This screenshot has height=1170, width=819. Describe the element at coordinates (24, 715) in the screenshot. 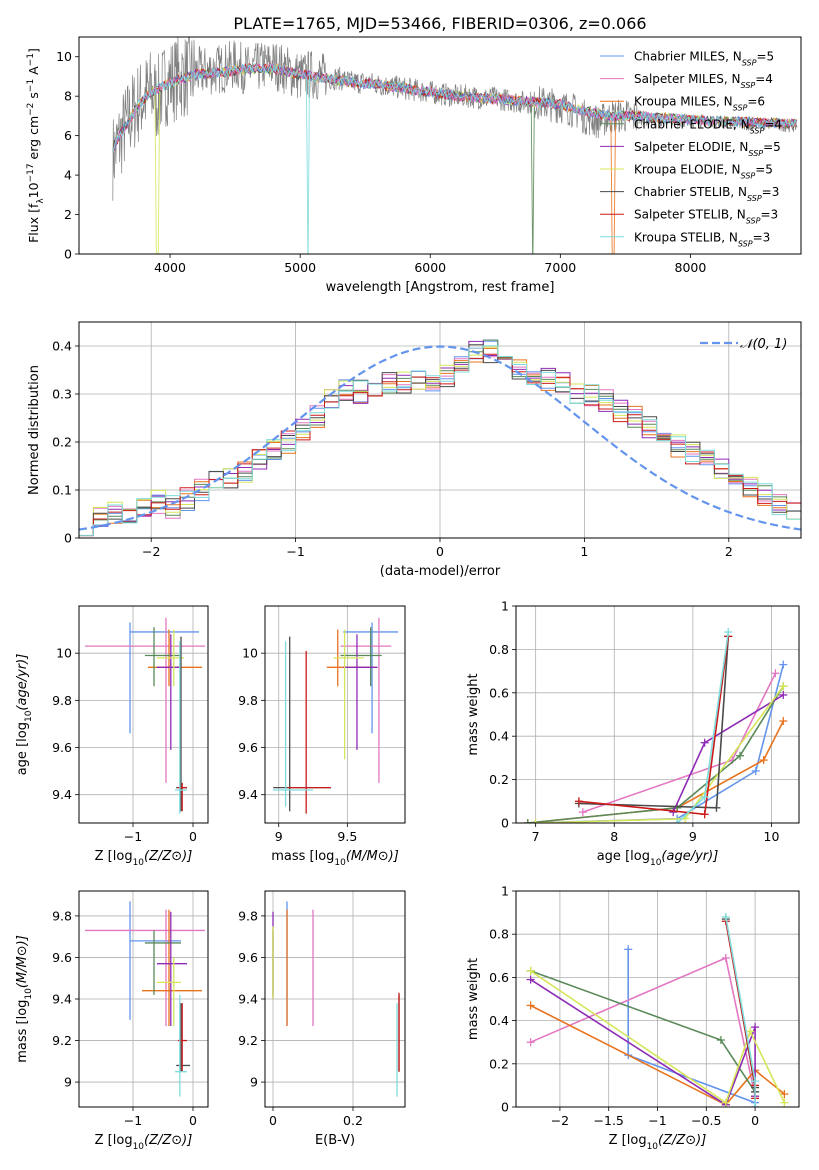

I see `age-vs-z-y-label: age [log10(age/yr)]` at that location.